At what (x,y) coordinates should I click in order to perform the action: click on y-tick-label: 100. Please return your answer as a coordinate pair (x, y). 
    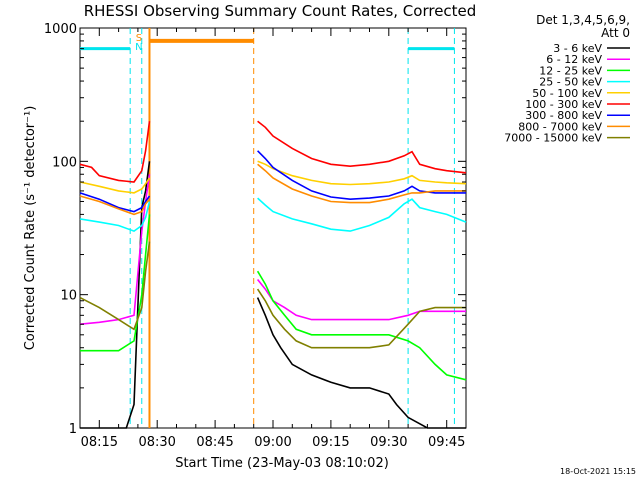
    Looking at the image, I should click on (64, 162).